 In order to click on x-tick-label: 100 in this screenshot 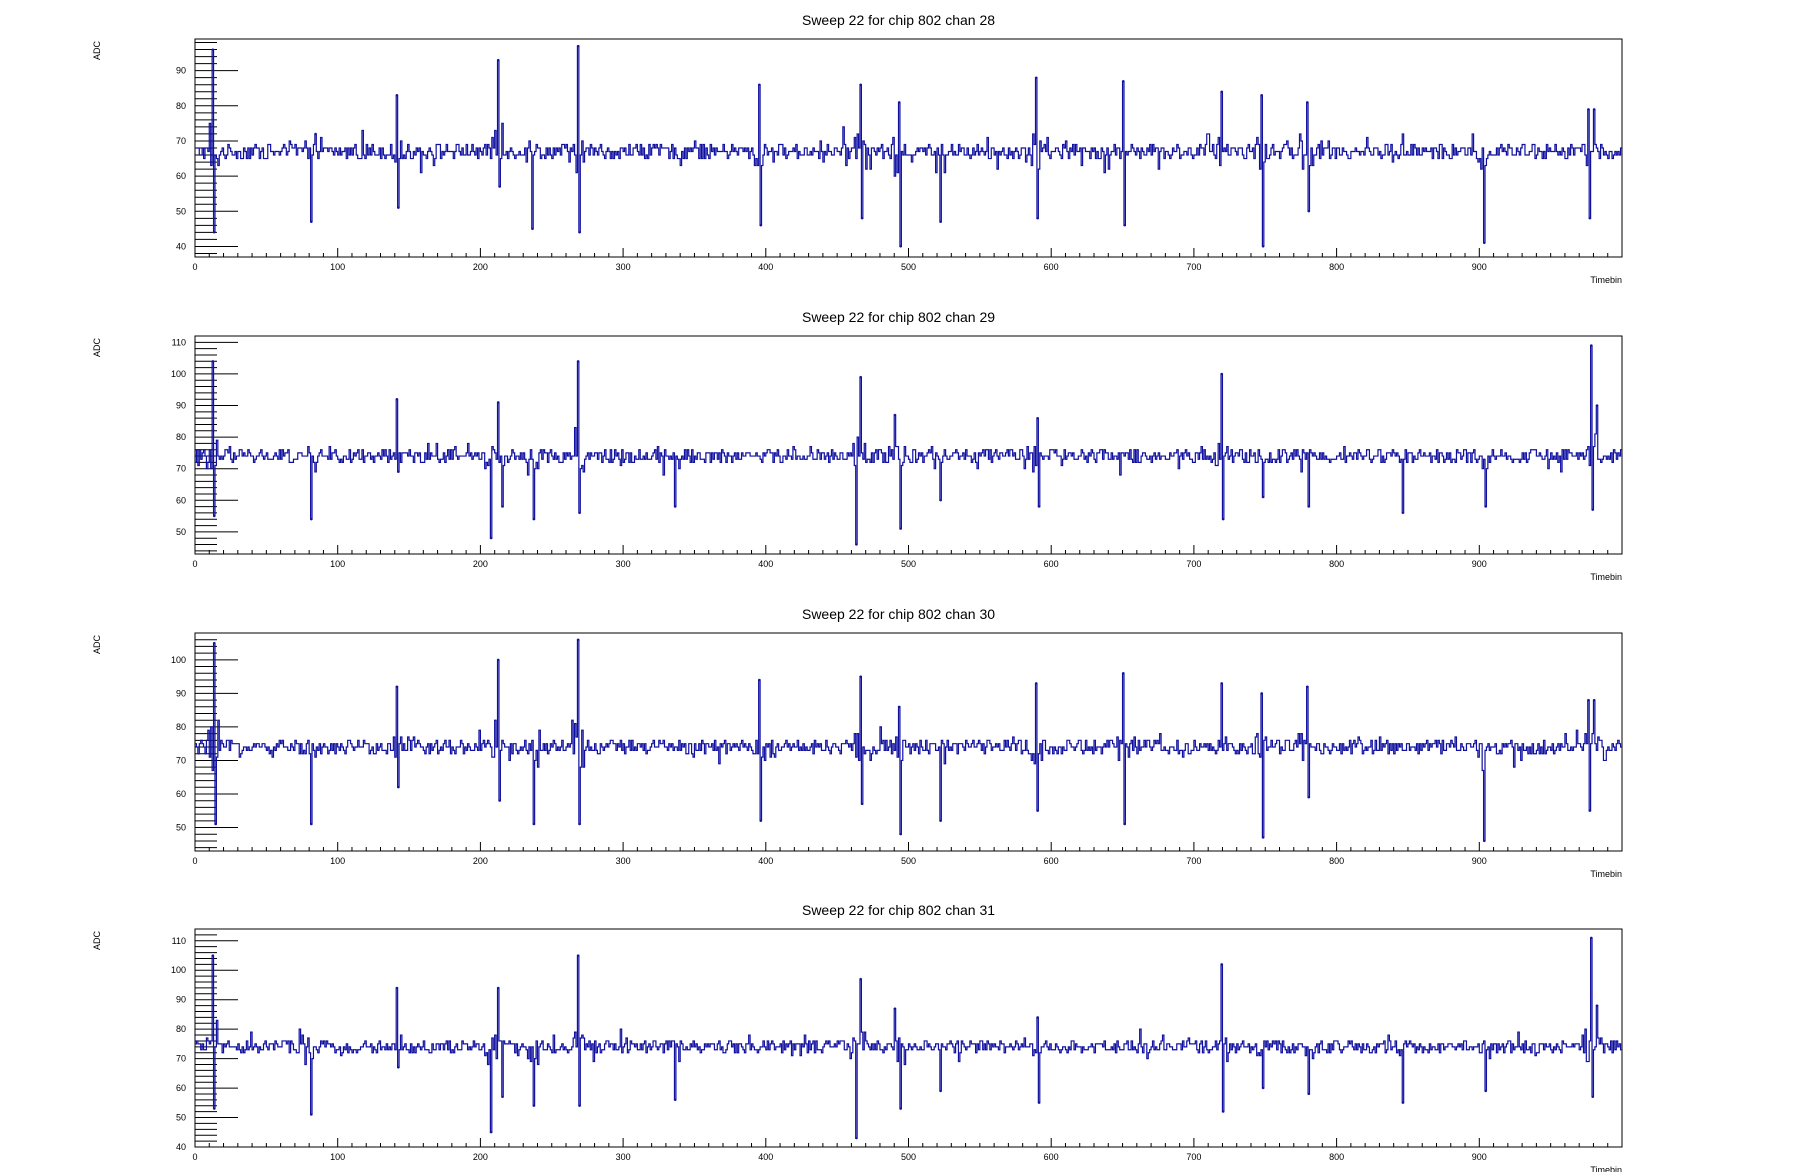, I will do `click(337, 861)`.